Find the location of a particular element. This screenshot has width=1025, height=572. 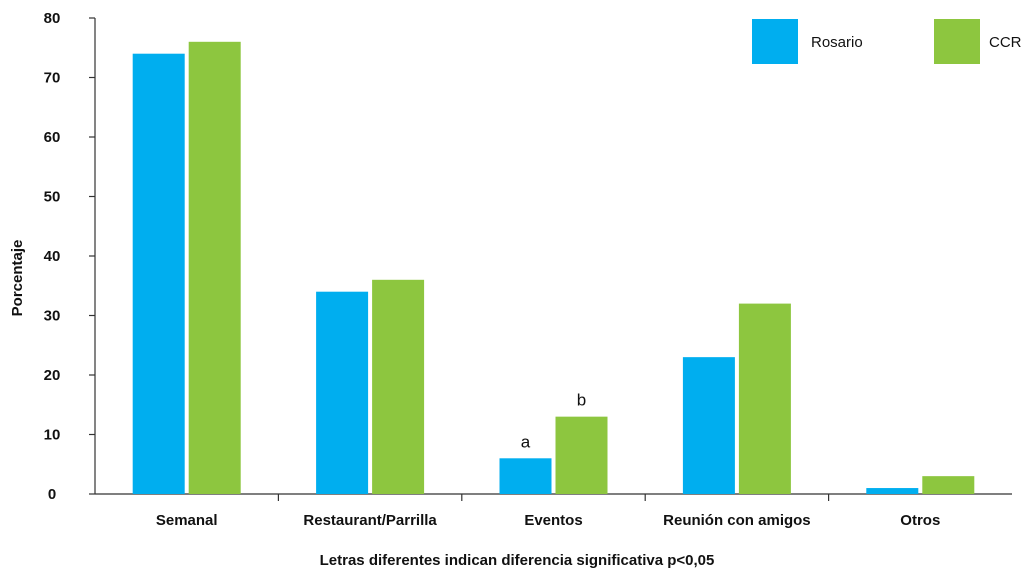

legend-label: Rosario is located at coordinates (837, 42).